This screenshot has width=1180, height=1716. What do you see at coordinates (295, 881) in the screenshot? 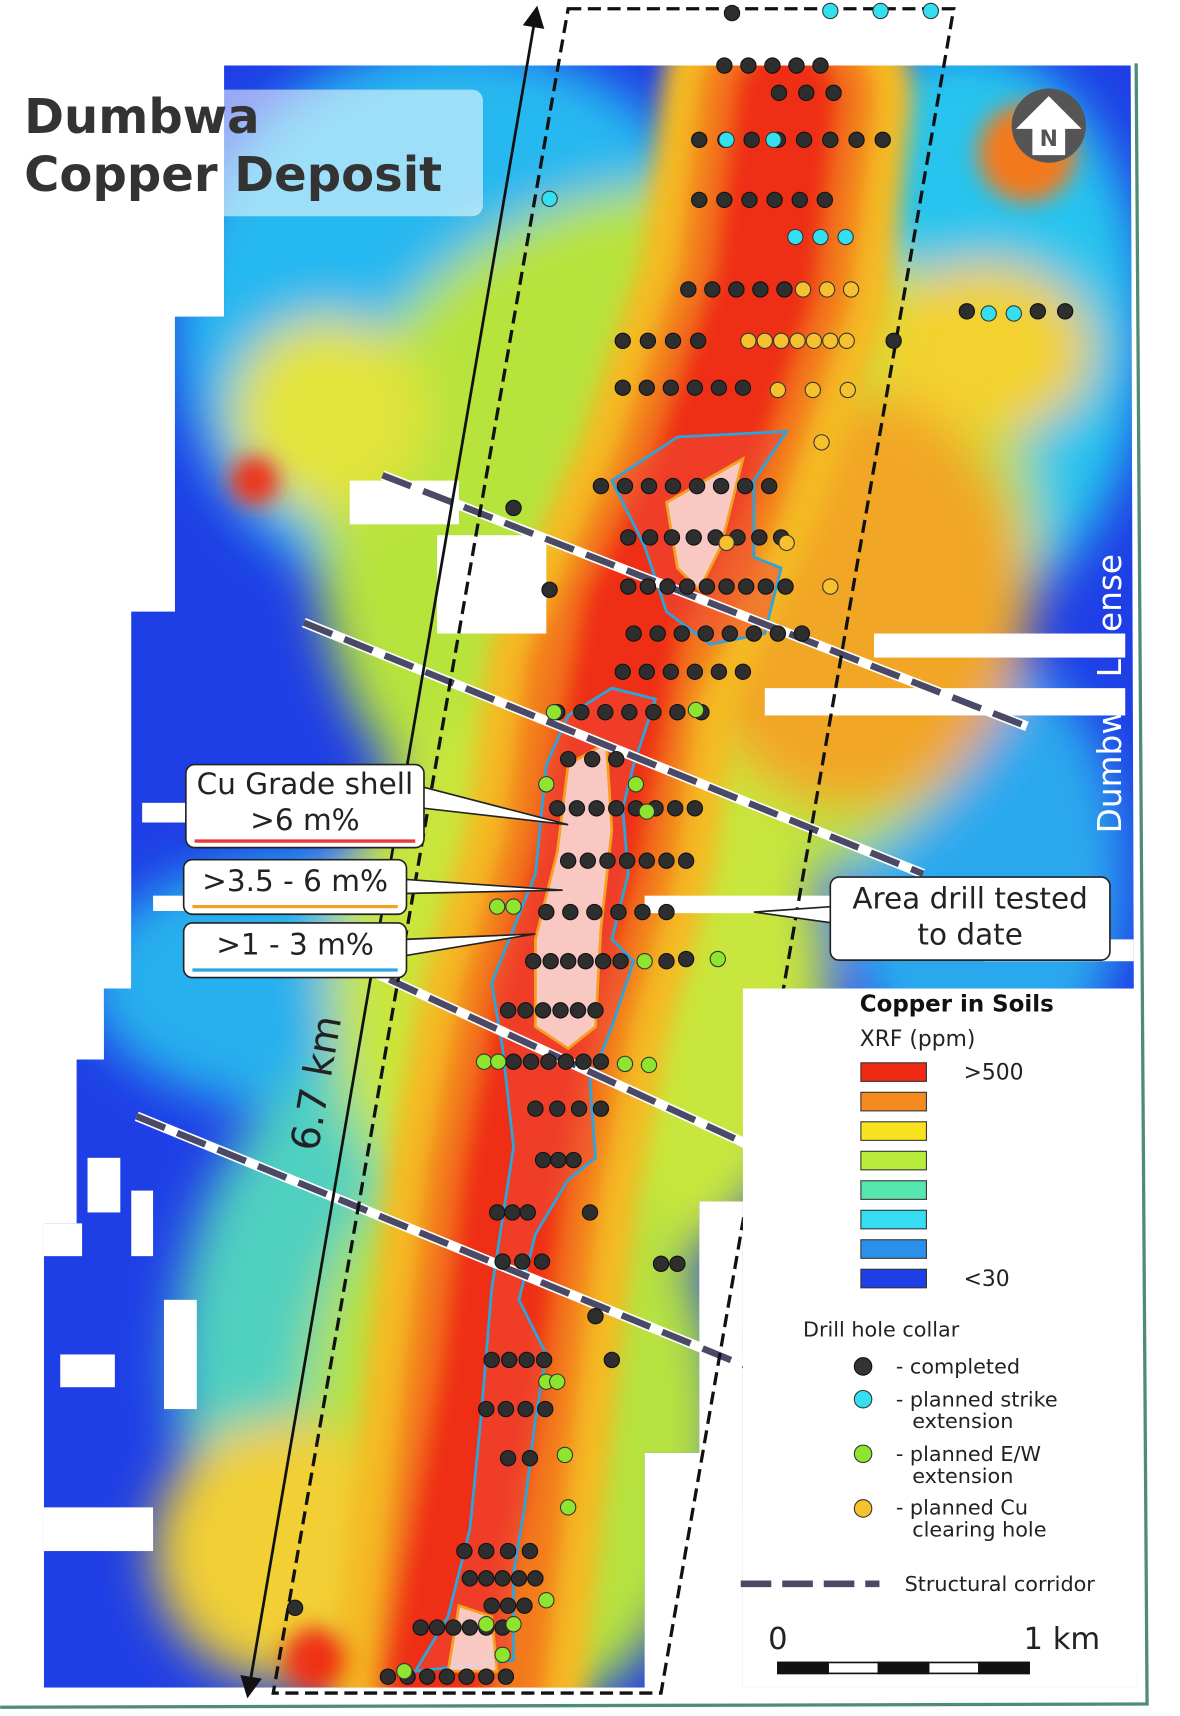
I see `callout-text: >3.5 - 6 m%` at bounding box center [295, 881].